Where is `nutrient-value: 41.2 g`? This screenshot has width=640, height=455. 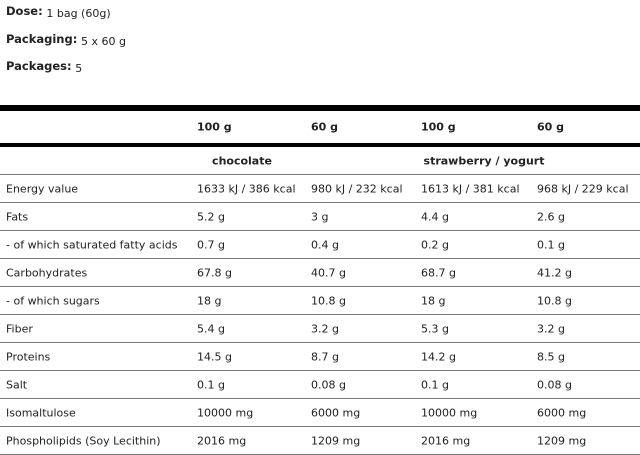
nutrient-value: 41.2 g is located at coordinates (554, 272).